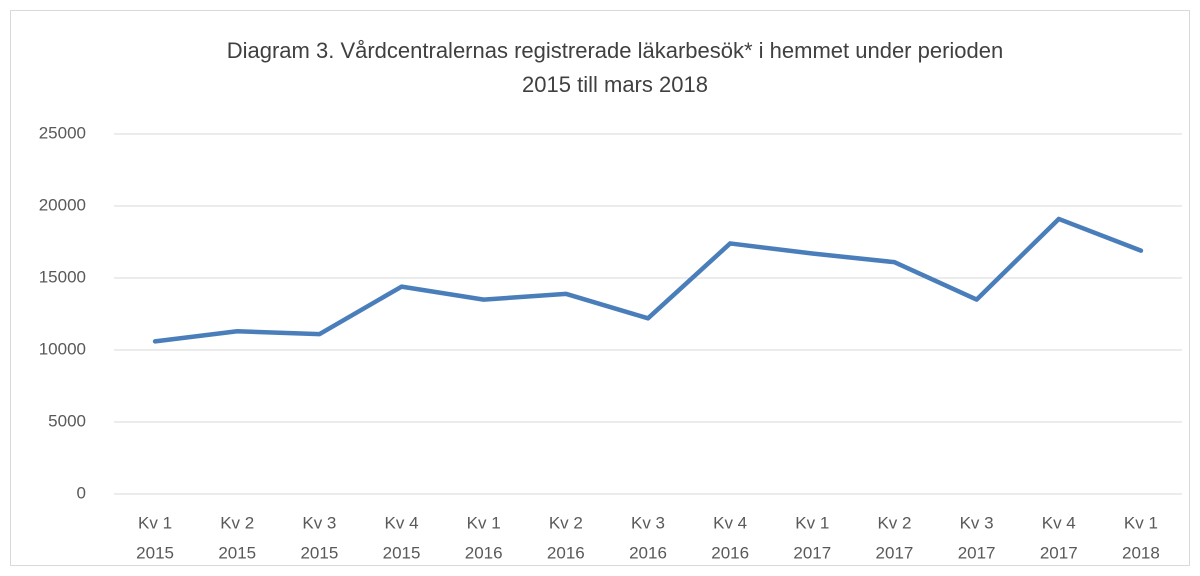 This screenshot has width=1200, height=576. What do you see at coordinates (615, 84) in the screenshot?
I see `chart-title: 2015 till mars 2018` at bounding box center [615, 84].